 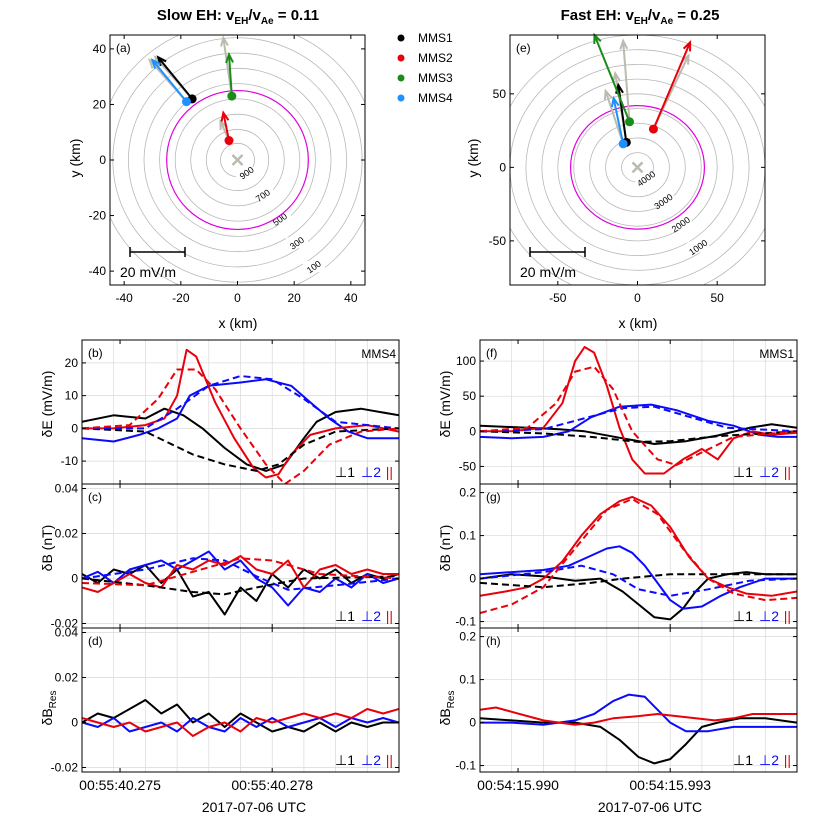 I want to click on x-tick-label: 00:54:15.993, so click(x=670, y=785).